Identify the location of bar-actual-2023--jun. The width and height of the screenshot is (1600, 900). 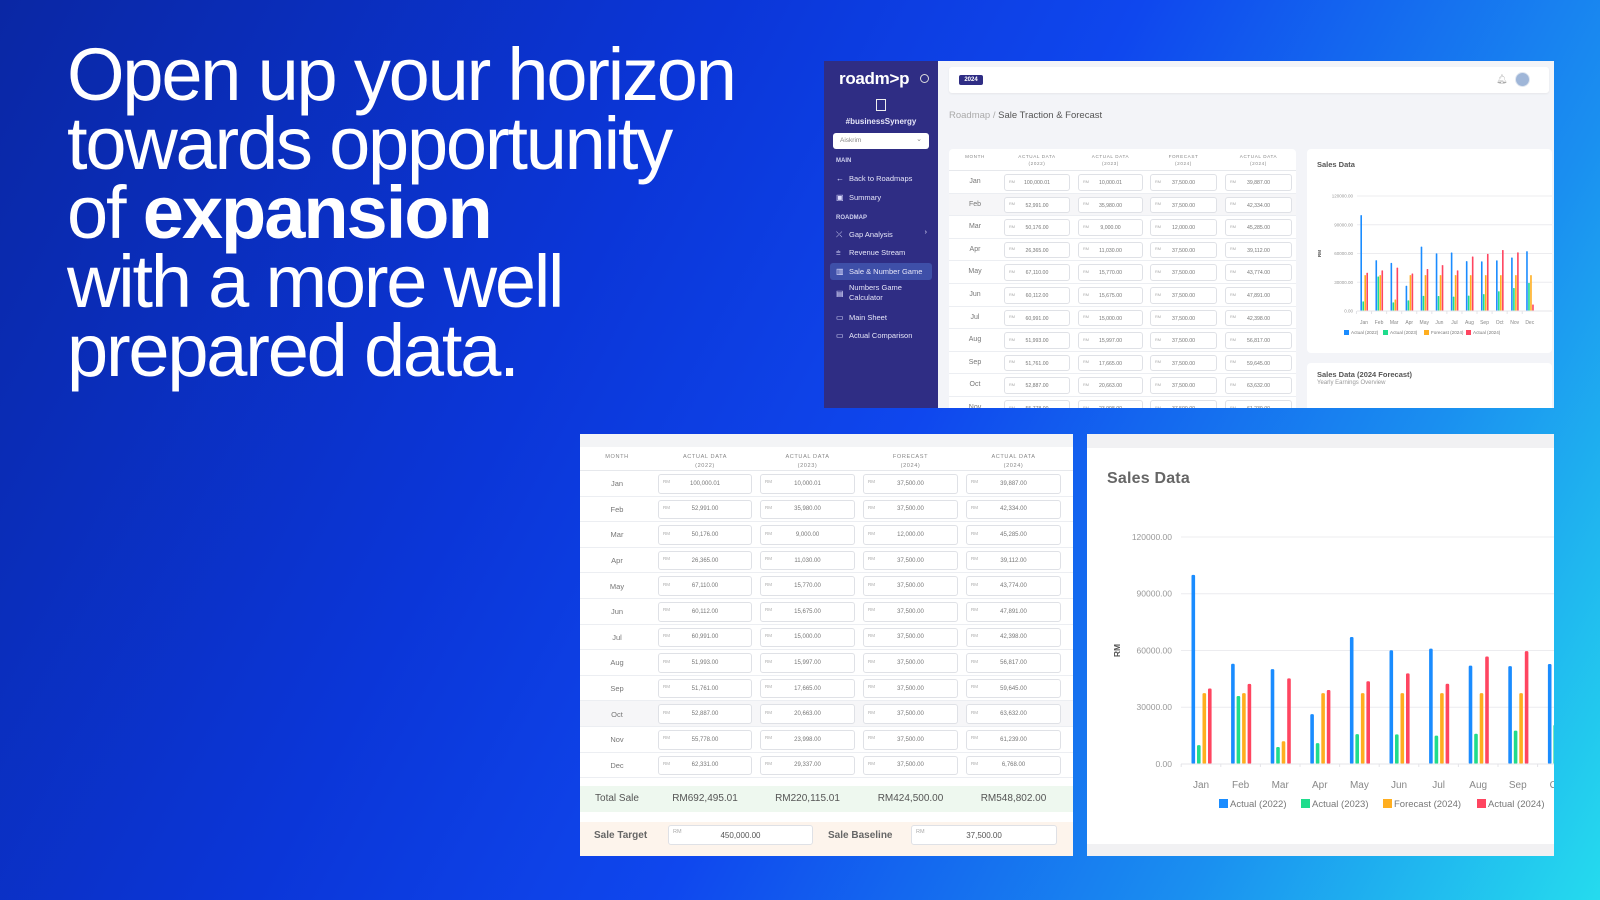
(1438, 303).